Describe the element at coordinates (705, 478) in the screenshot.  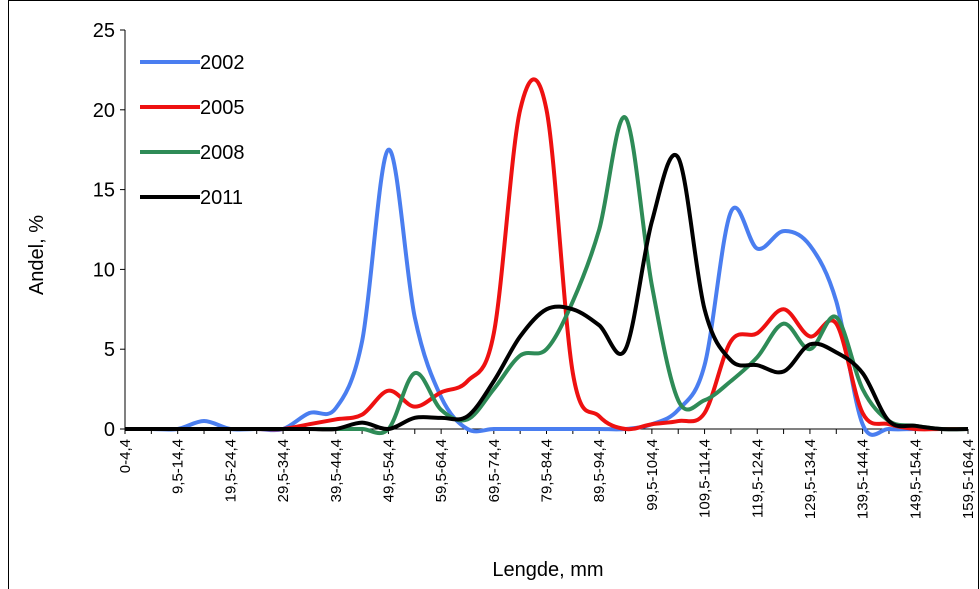
I see `x-tick-label: 109,5-114,4` at that location.